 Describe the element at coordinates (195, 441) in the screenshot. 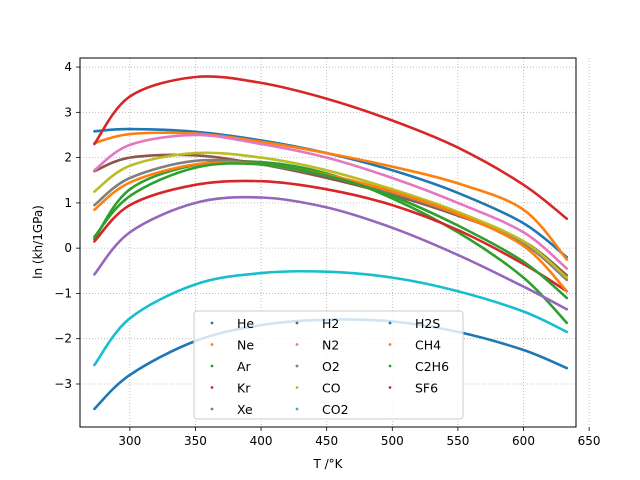

I see `x-tick-label: 350` at that location.